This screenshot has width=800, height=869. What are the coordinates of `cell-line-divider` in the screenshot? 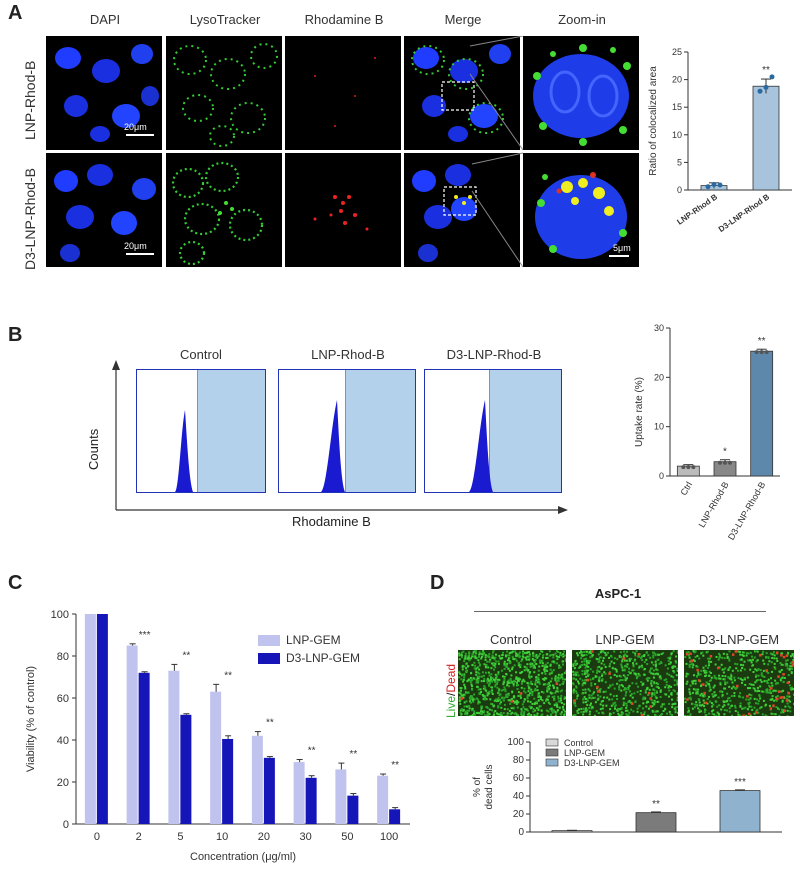 It's located at (620, 611).